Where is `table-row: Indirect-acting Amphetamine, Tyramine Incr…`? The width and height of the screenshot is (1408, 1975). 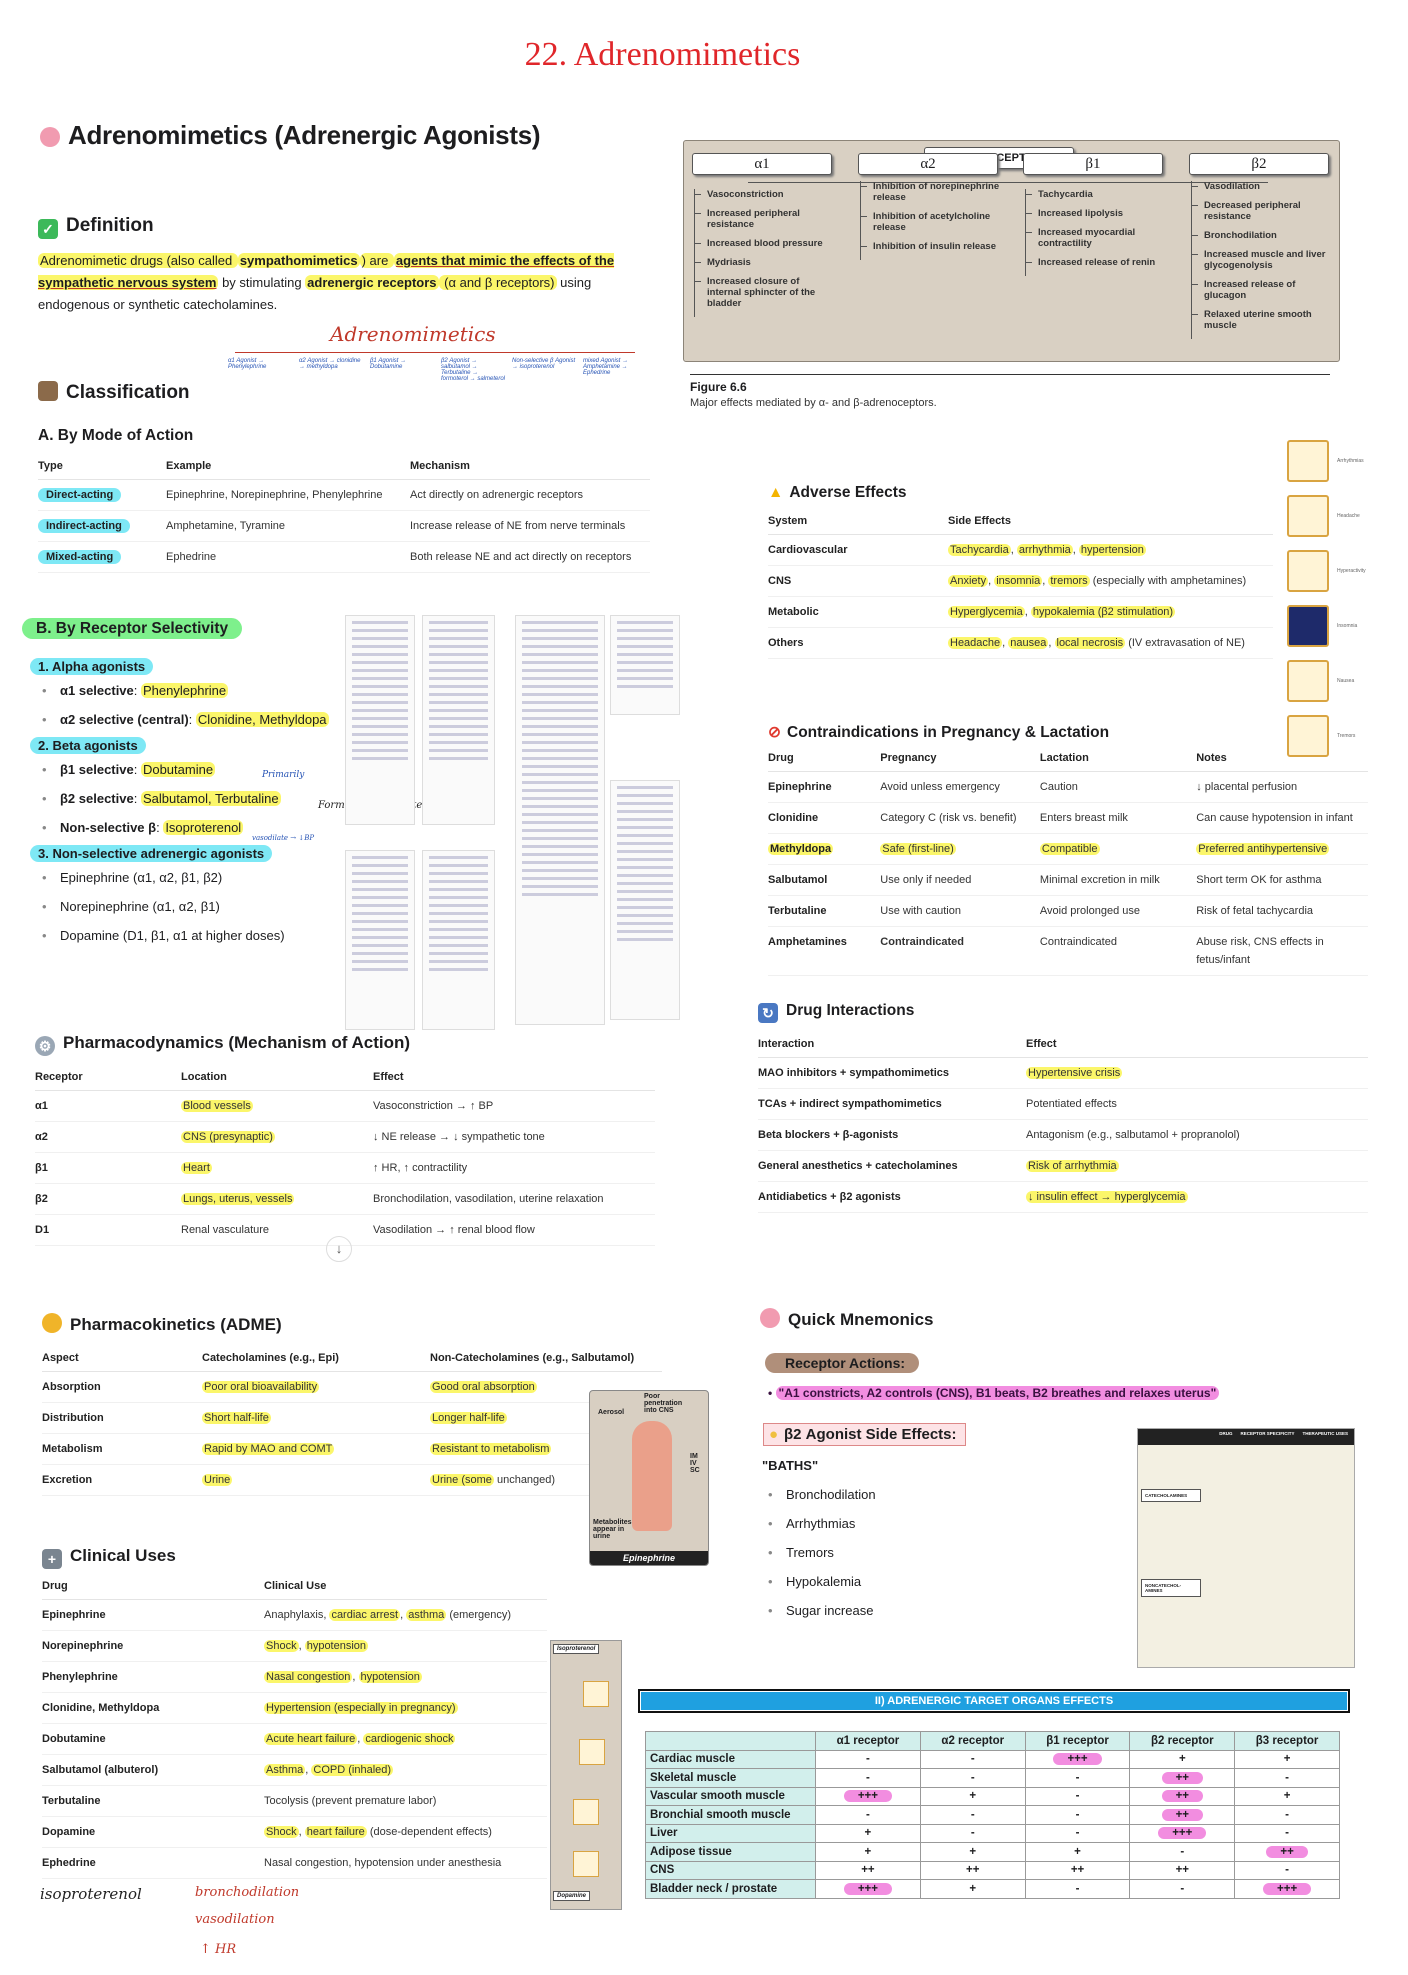 table-row: Indirect-acting Amphetamine, Tyramine Incr… is located at coordinates (344, 526).